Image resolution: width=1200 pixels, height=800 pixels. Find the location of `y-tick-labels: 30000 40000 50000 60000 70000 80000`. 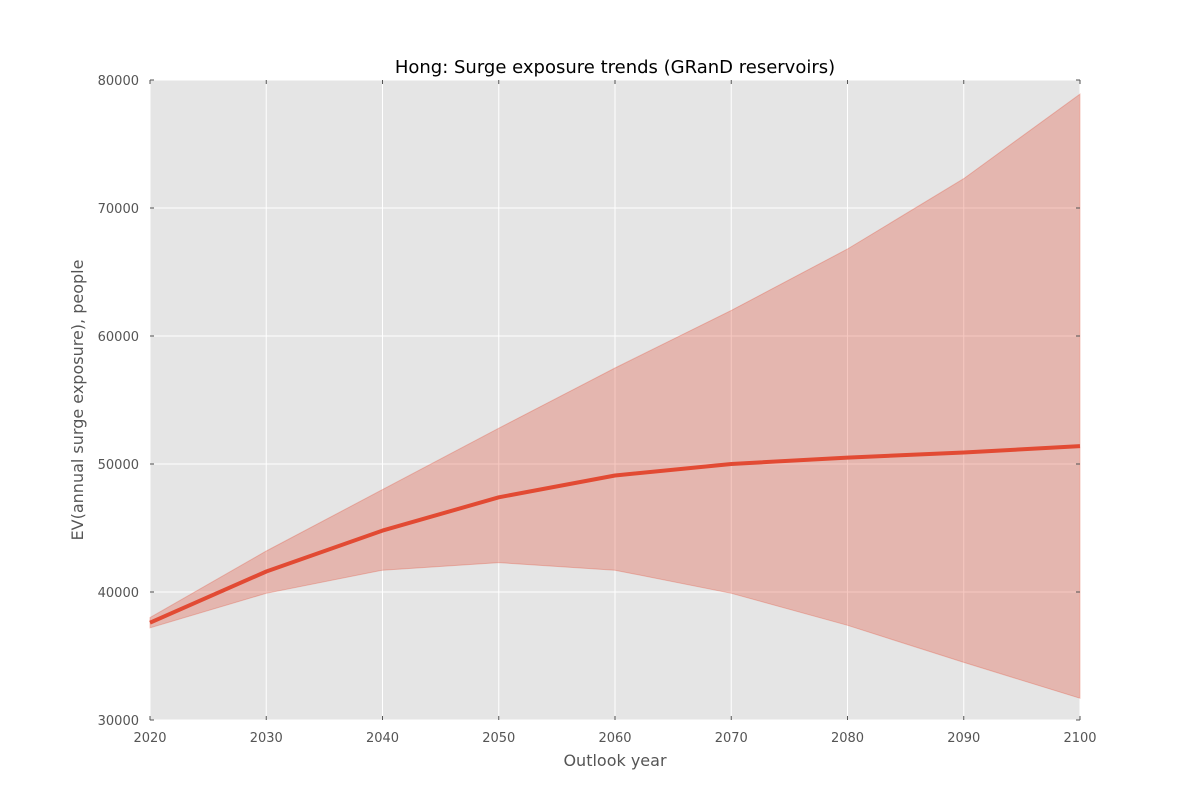

y-tick-labels: 30000 40000 50000 60000 70000 80000 is located at coordinates (118, 401).